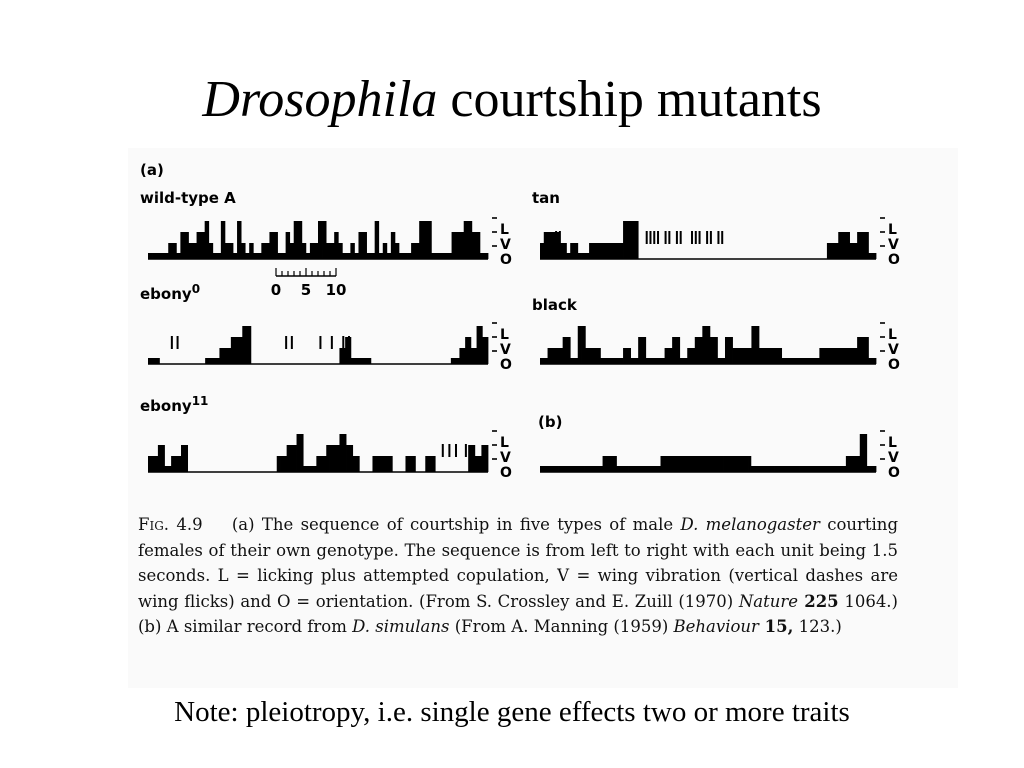  Describe the element at coordinates (894, 260) in the screenshot. I see `axis-letter-o: O` at that location.